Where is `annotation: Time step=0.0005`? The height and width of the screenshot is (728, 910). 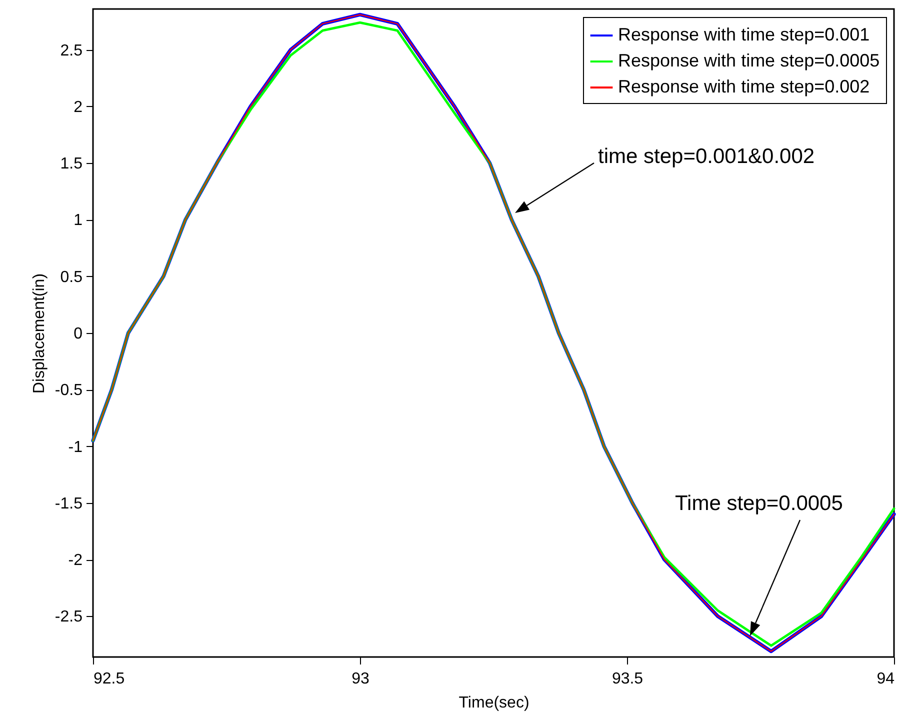 annotation: Time step=0.0005 is located at coordinates (759, 503).